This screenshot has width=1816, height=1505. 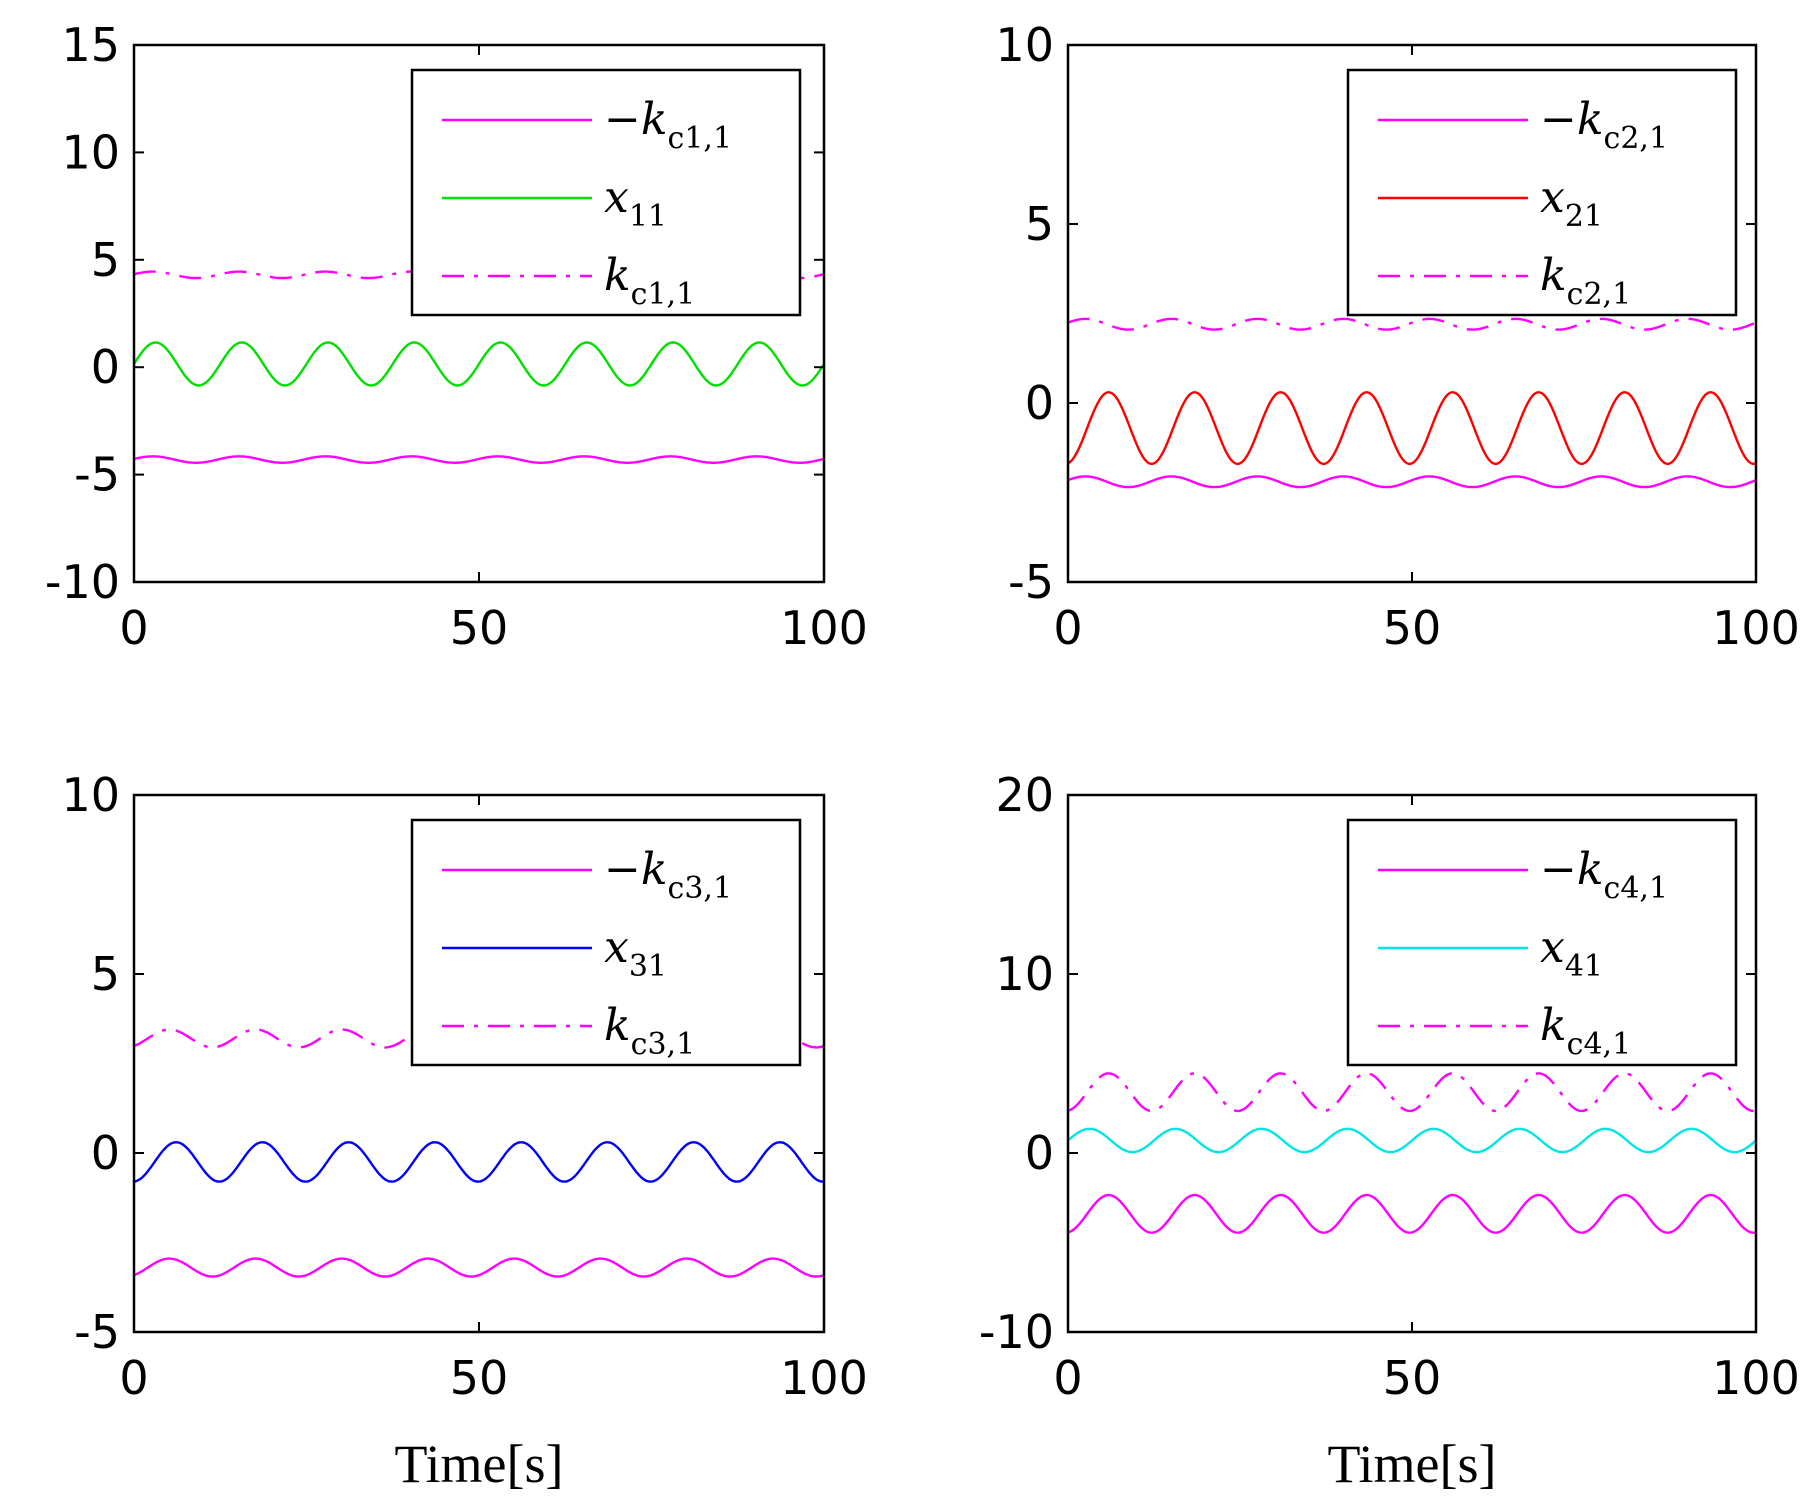 I want to click on legend-label: −kc2,1, so click(x=1604, y=125).